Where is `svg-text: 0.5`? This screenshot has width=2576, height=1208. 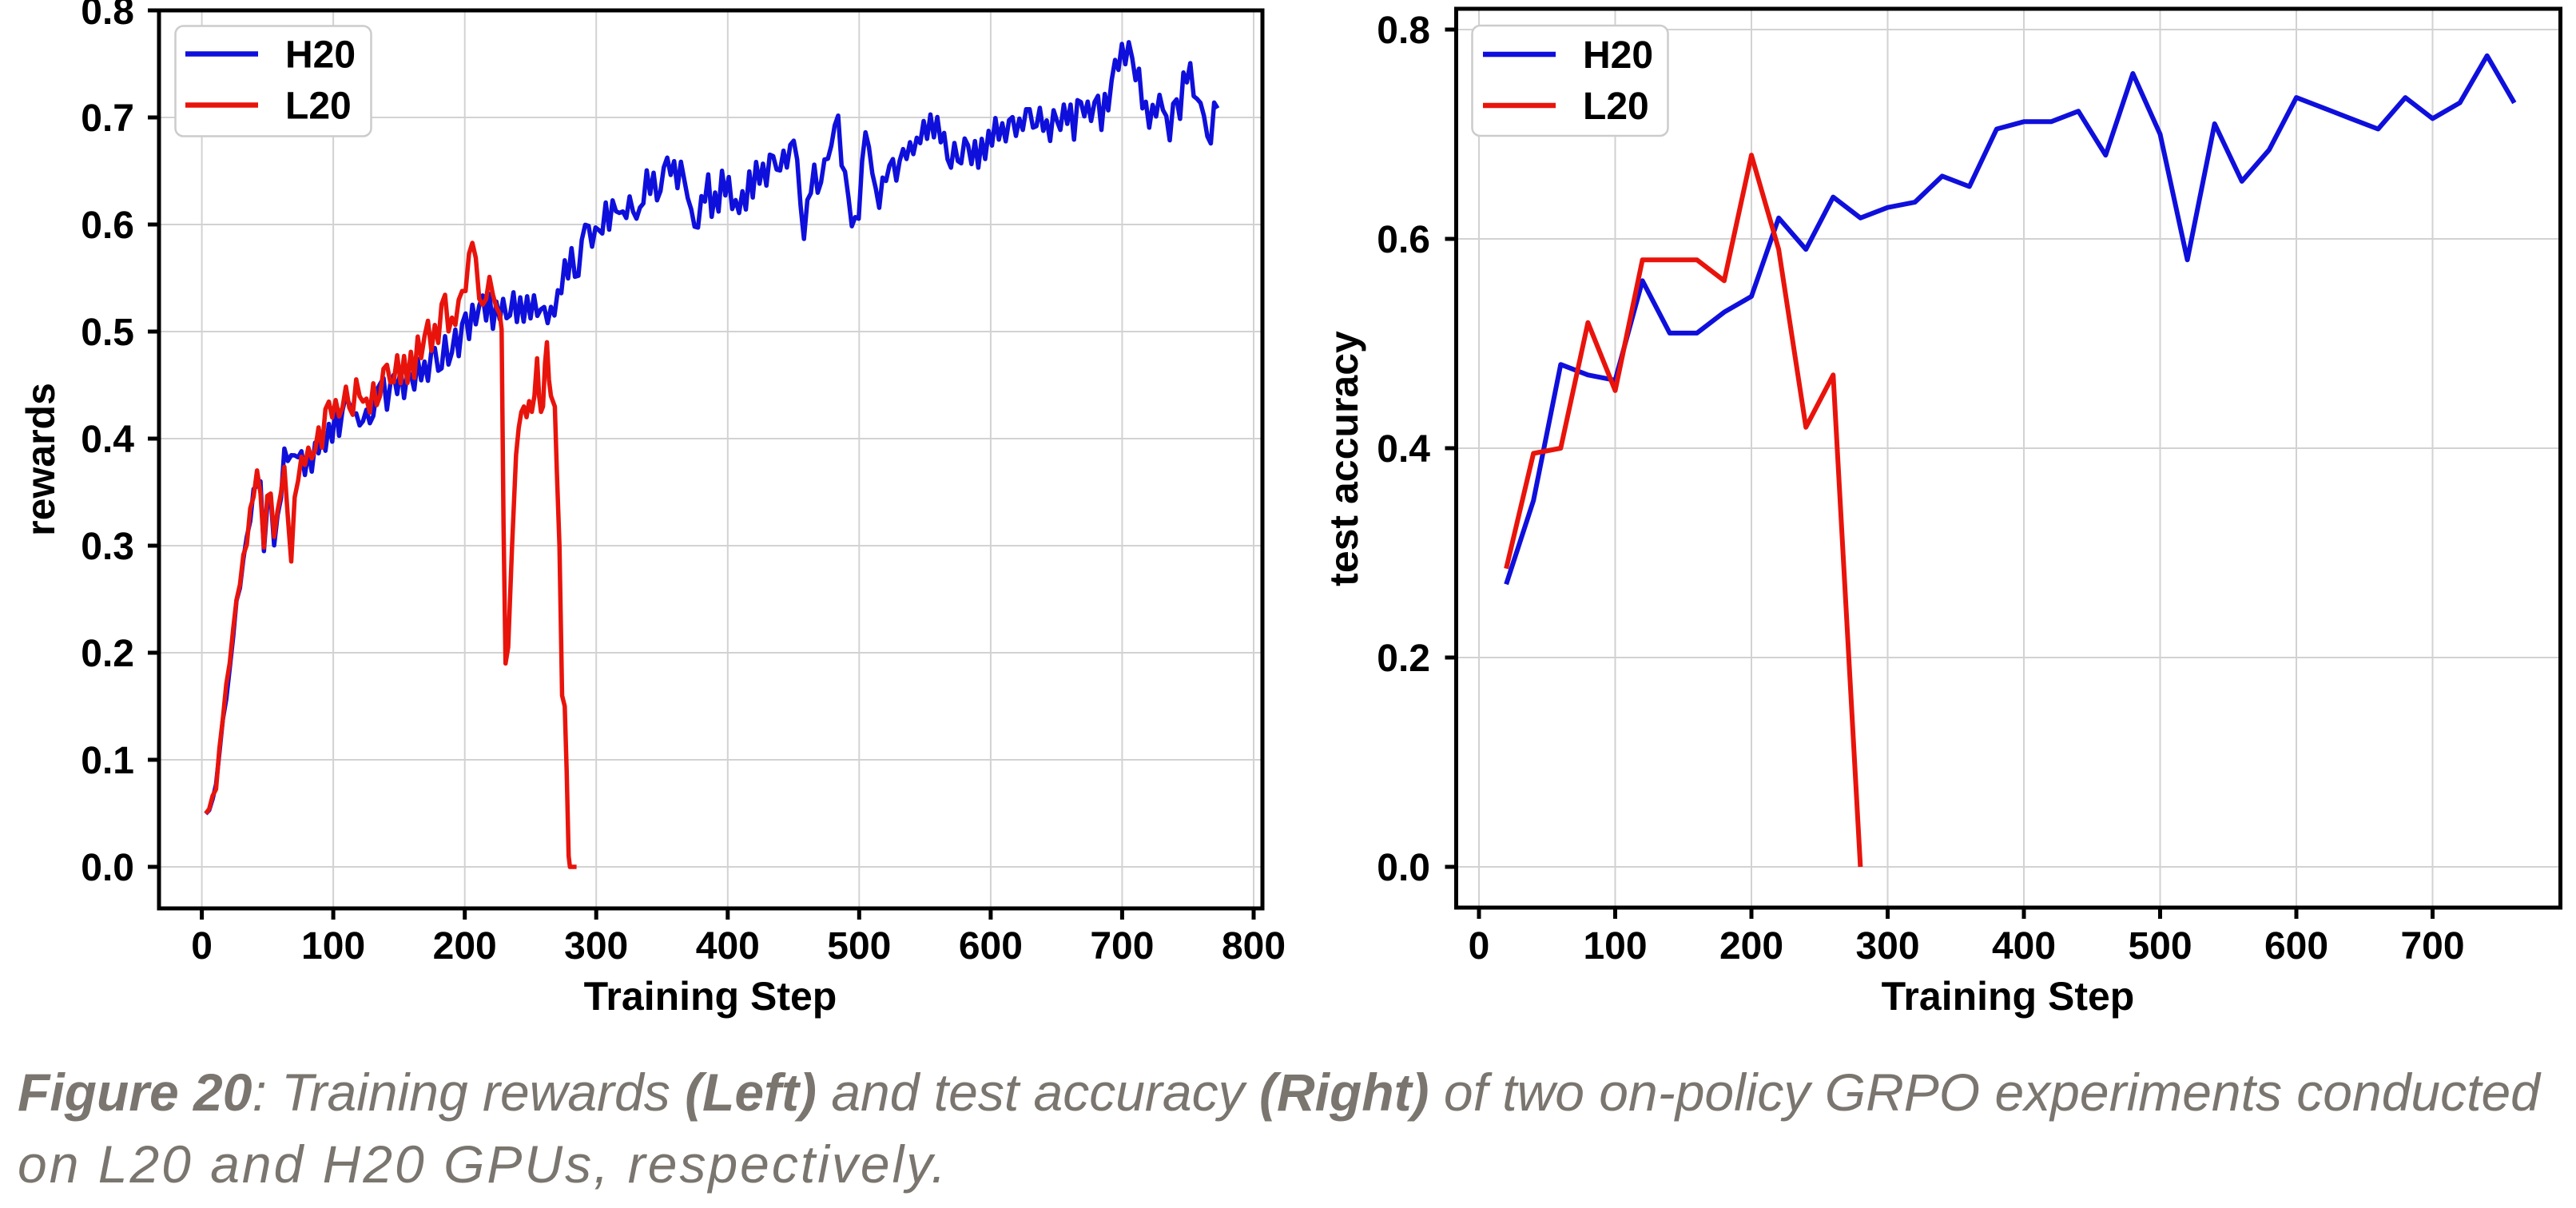
svg-text: 0.5 is located at coordinates (107, 333).